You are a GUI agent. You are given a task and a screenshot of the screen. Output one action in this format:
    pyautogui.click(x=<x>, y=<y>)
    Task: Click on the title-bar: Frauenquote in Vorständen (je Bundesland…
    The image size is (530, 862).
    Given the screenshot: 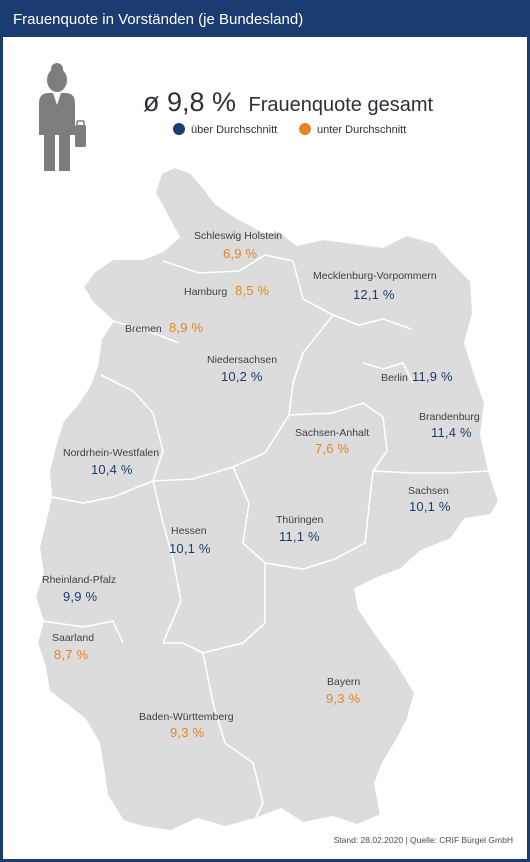 What is the action you would take?
    pyautogui.click(x=266, y=20)
    